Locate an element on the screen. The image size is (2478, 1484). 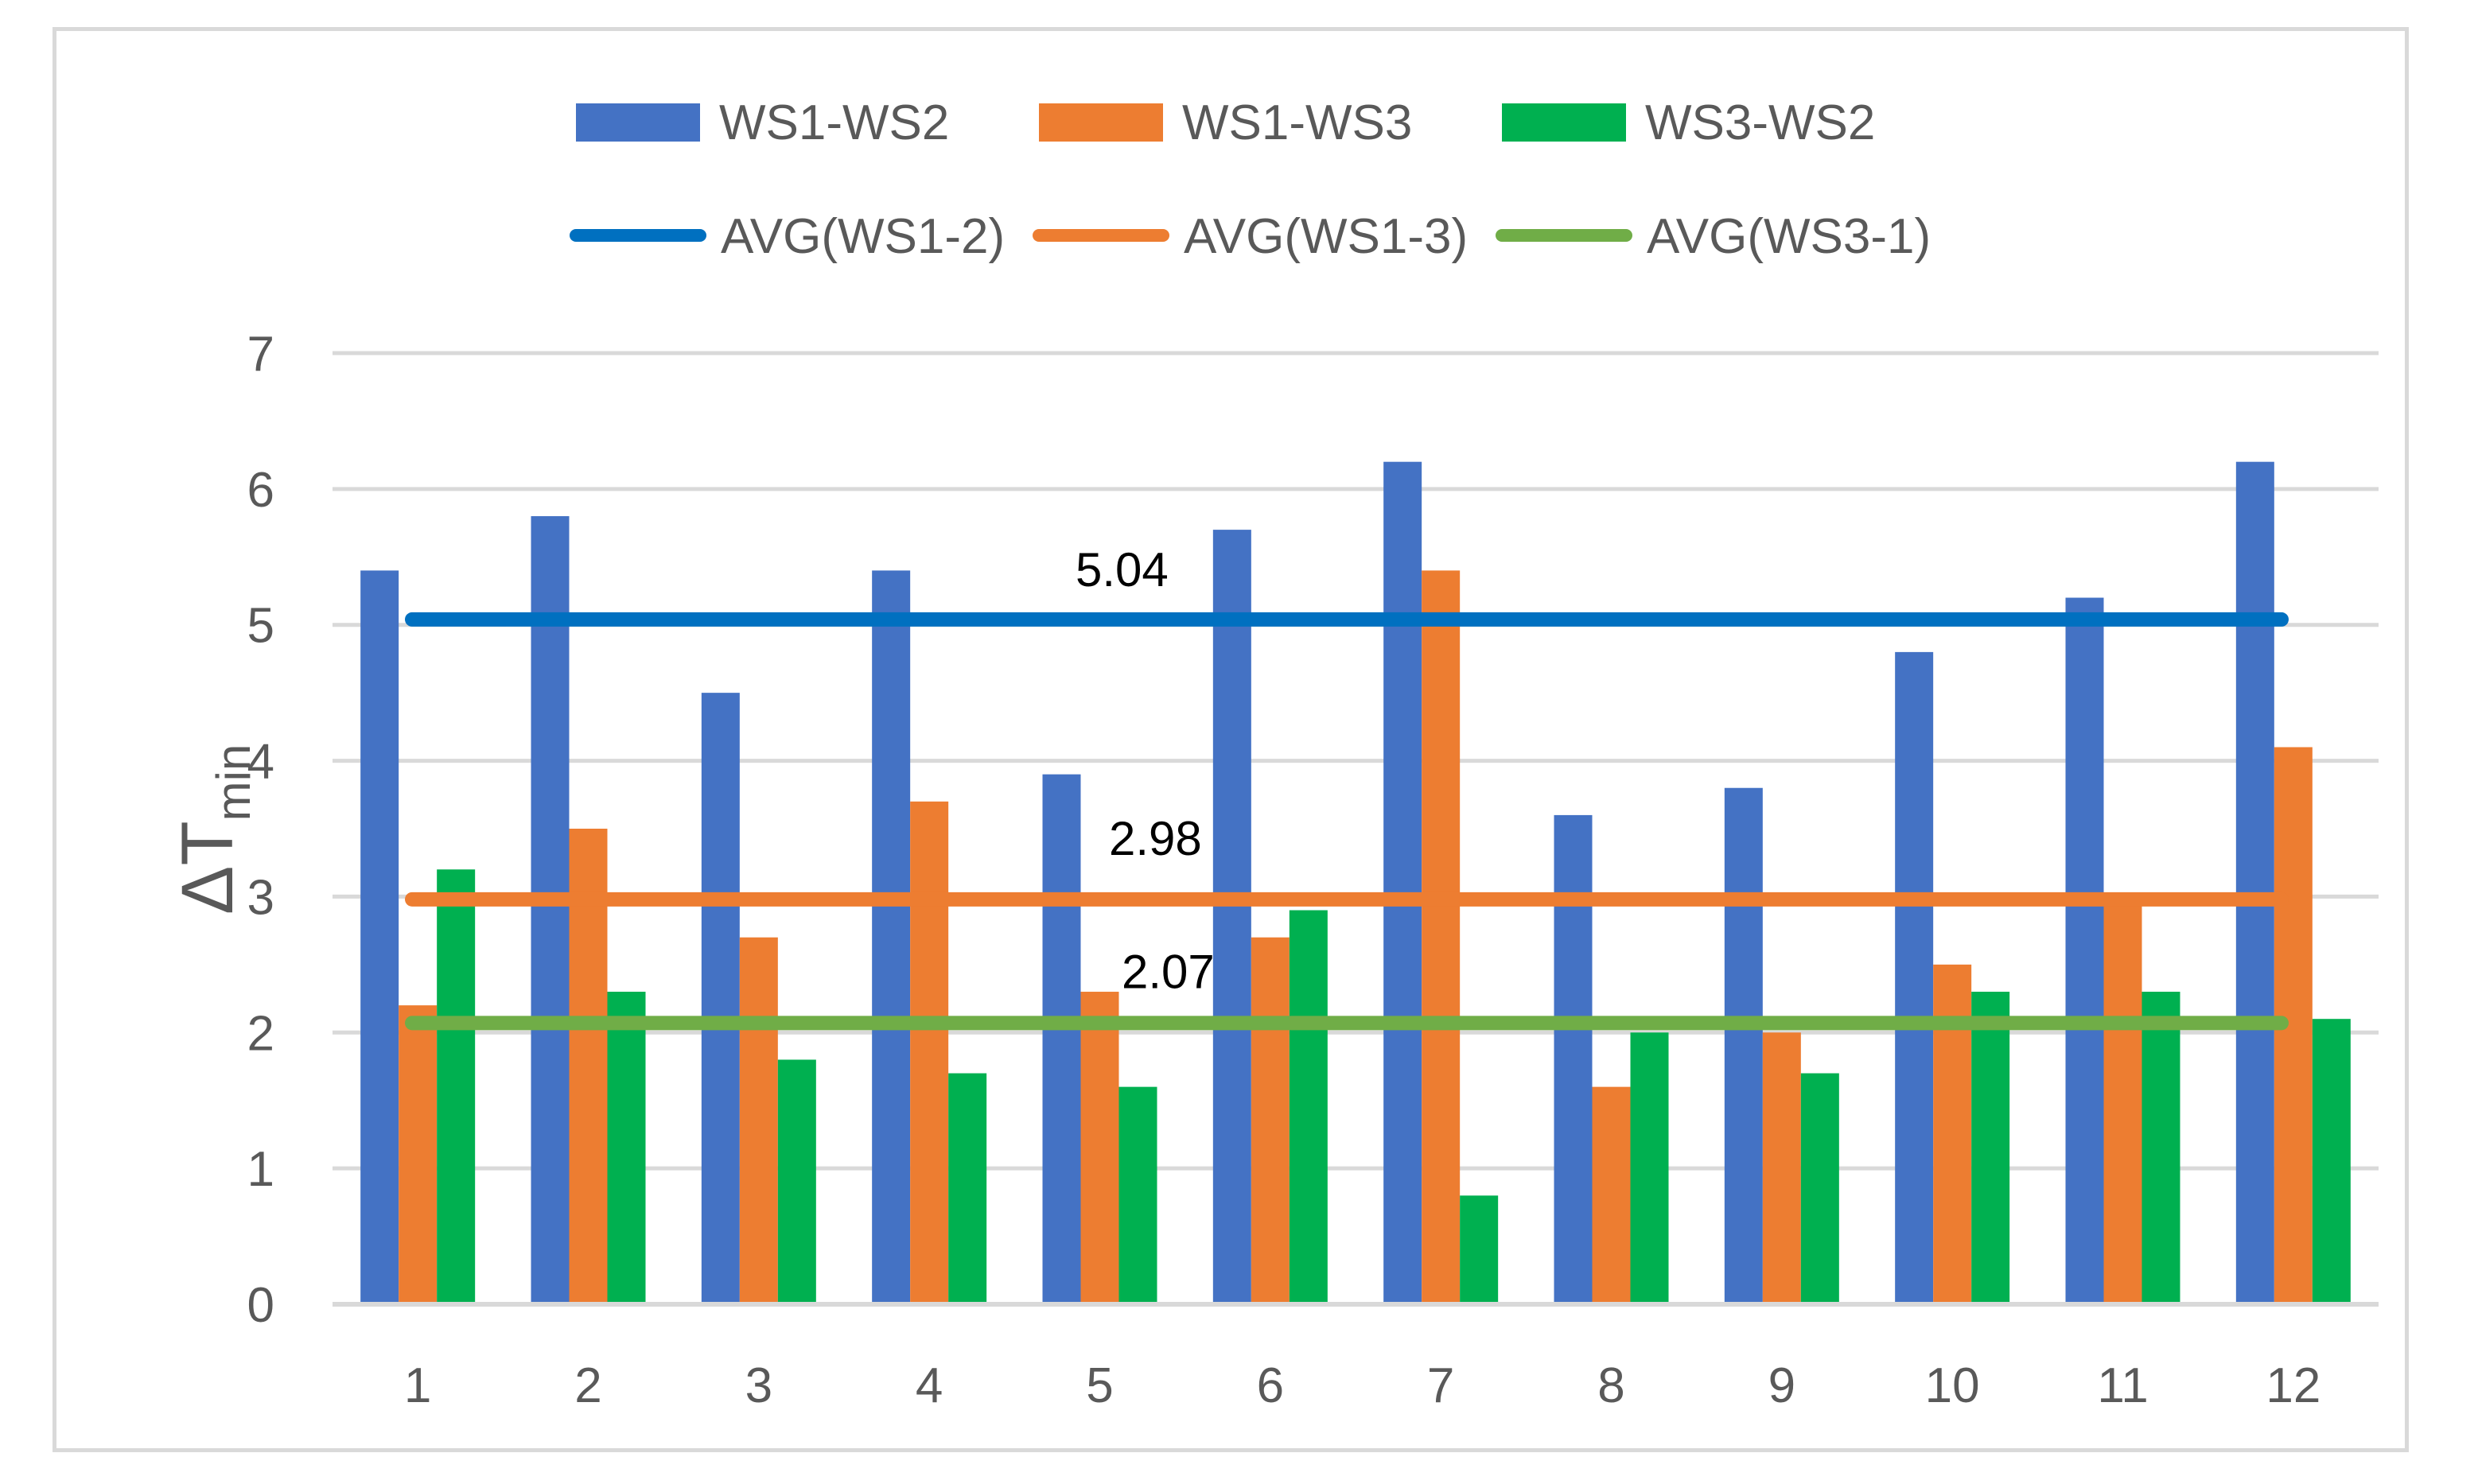
avg-value-label-3: 2.07 is located at coordinates (1168, 971).